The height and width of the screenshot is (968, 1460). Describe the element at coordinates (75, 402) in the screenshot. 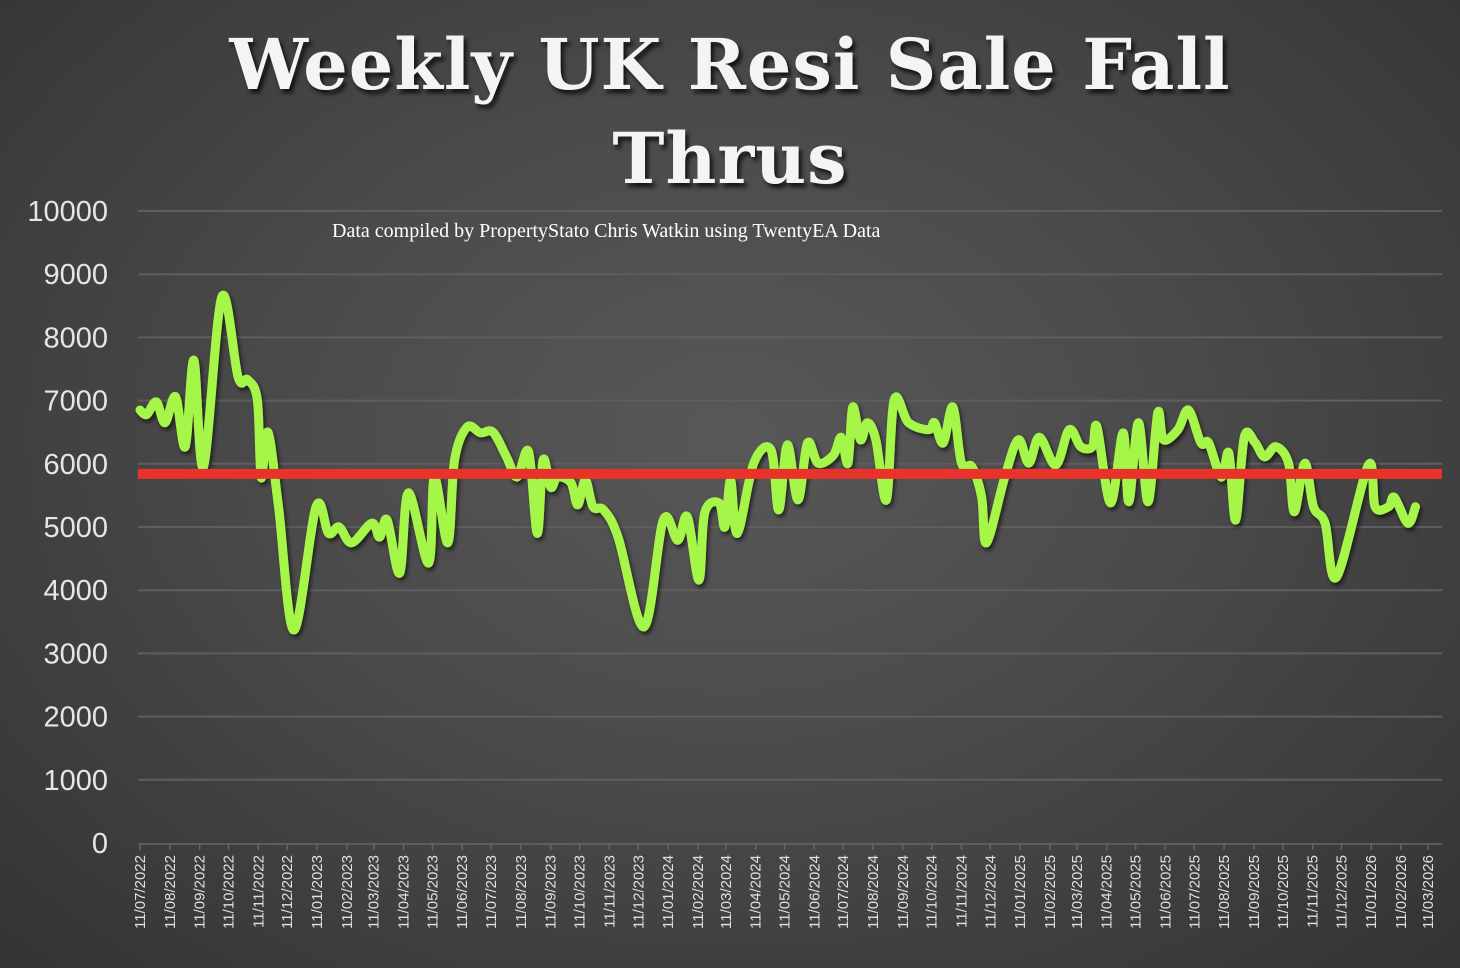

I see `y-tick-label: 7000` at that location.